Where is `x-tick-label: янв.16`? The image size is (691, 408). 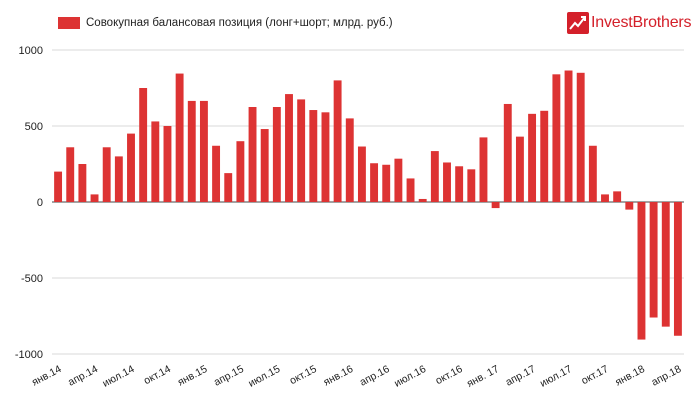
x-tick-label: янв.16 is located at coordinates (339, 376).